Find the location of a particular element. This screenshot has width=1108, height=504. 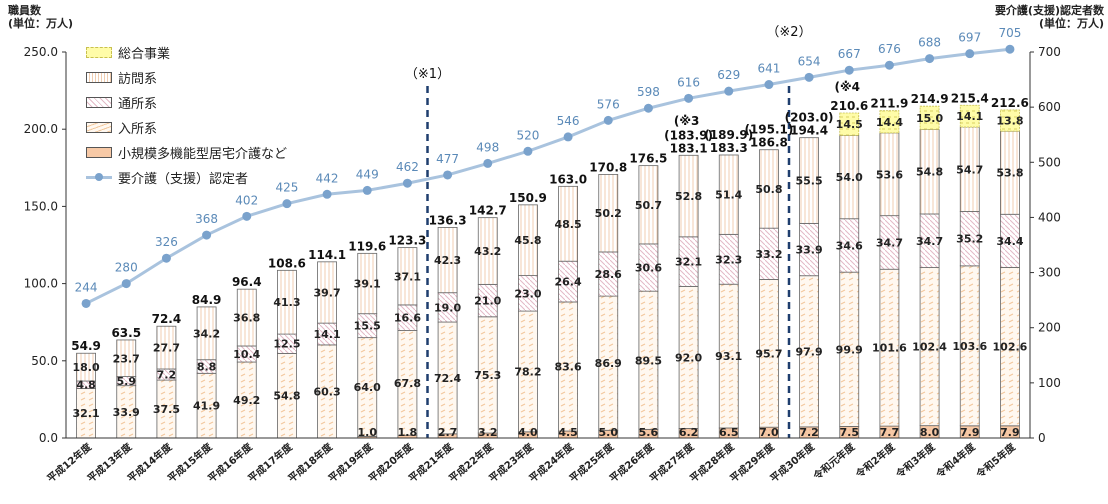

segment-label-tsusho: 34.7 is located at coordinates (889, 242).